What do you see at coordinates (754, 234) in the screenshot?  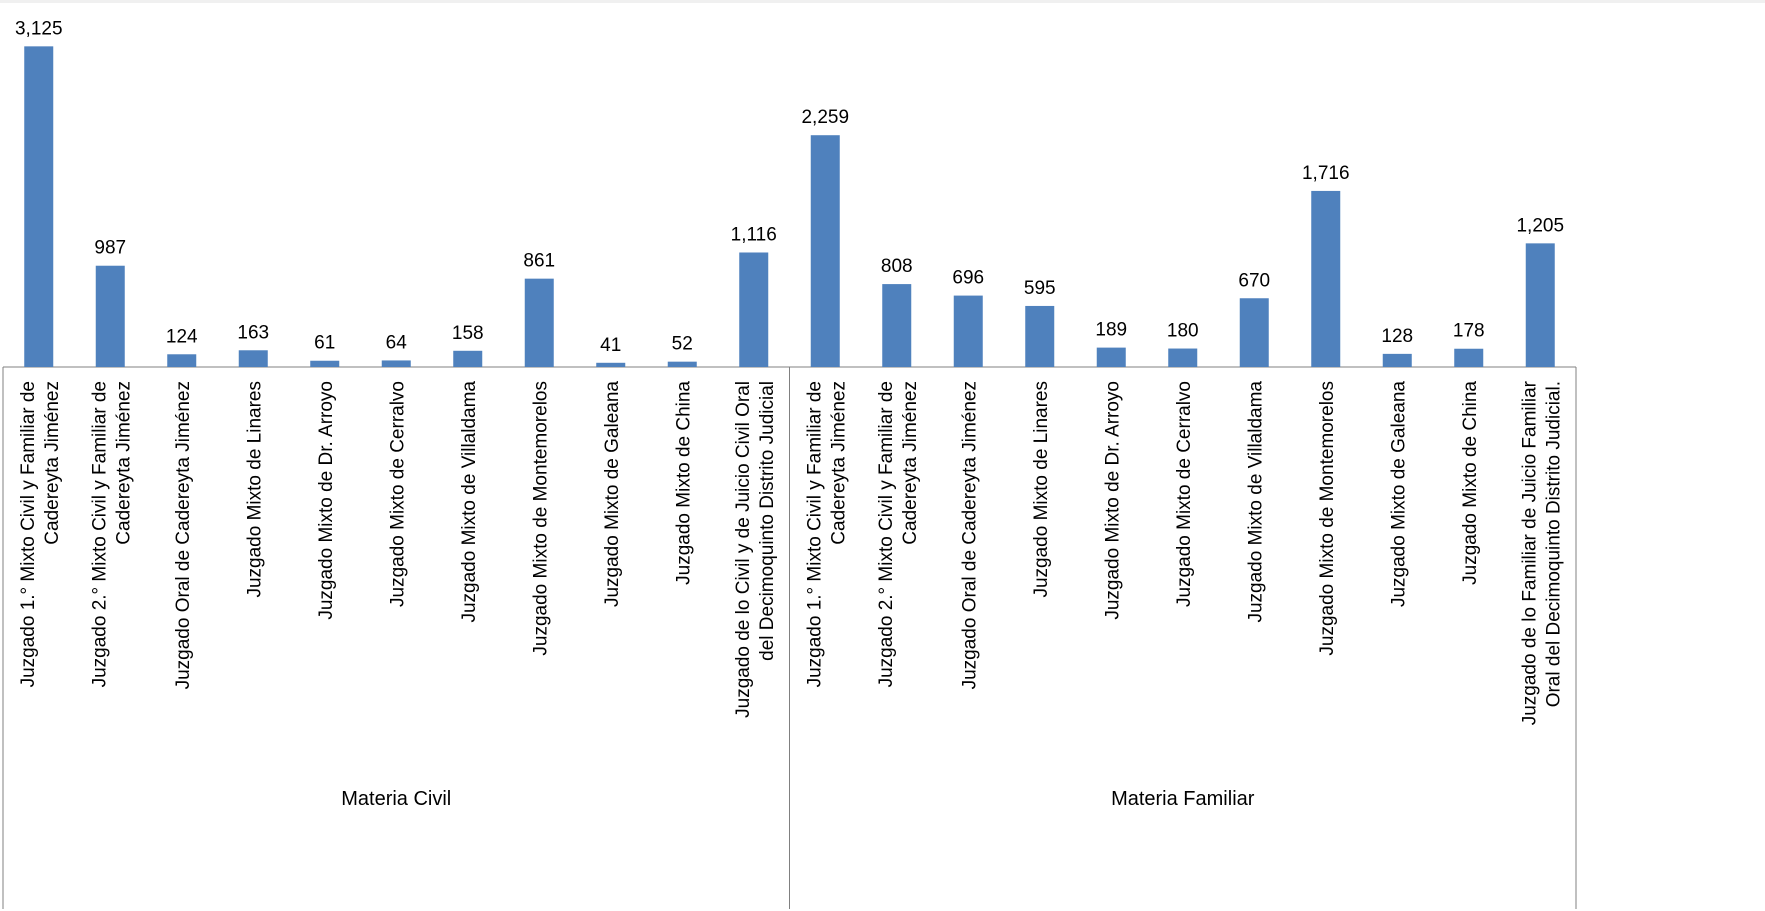 I see `data-label-0-10: 1,116` at bounding box center [754, 234].